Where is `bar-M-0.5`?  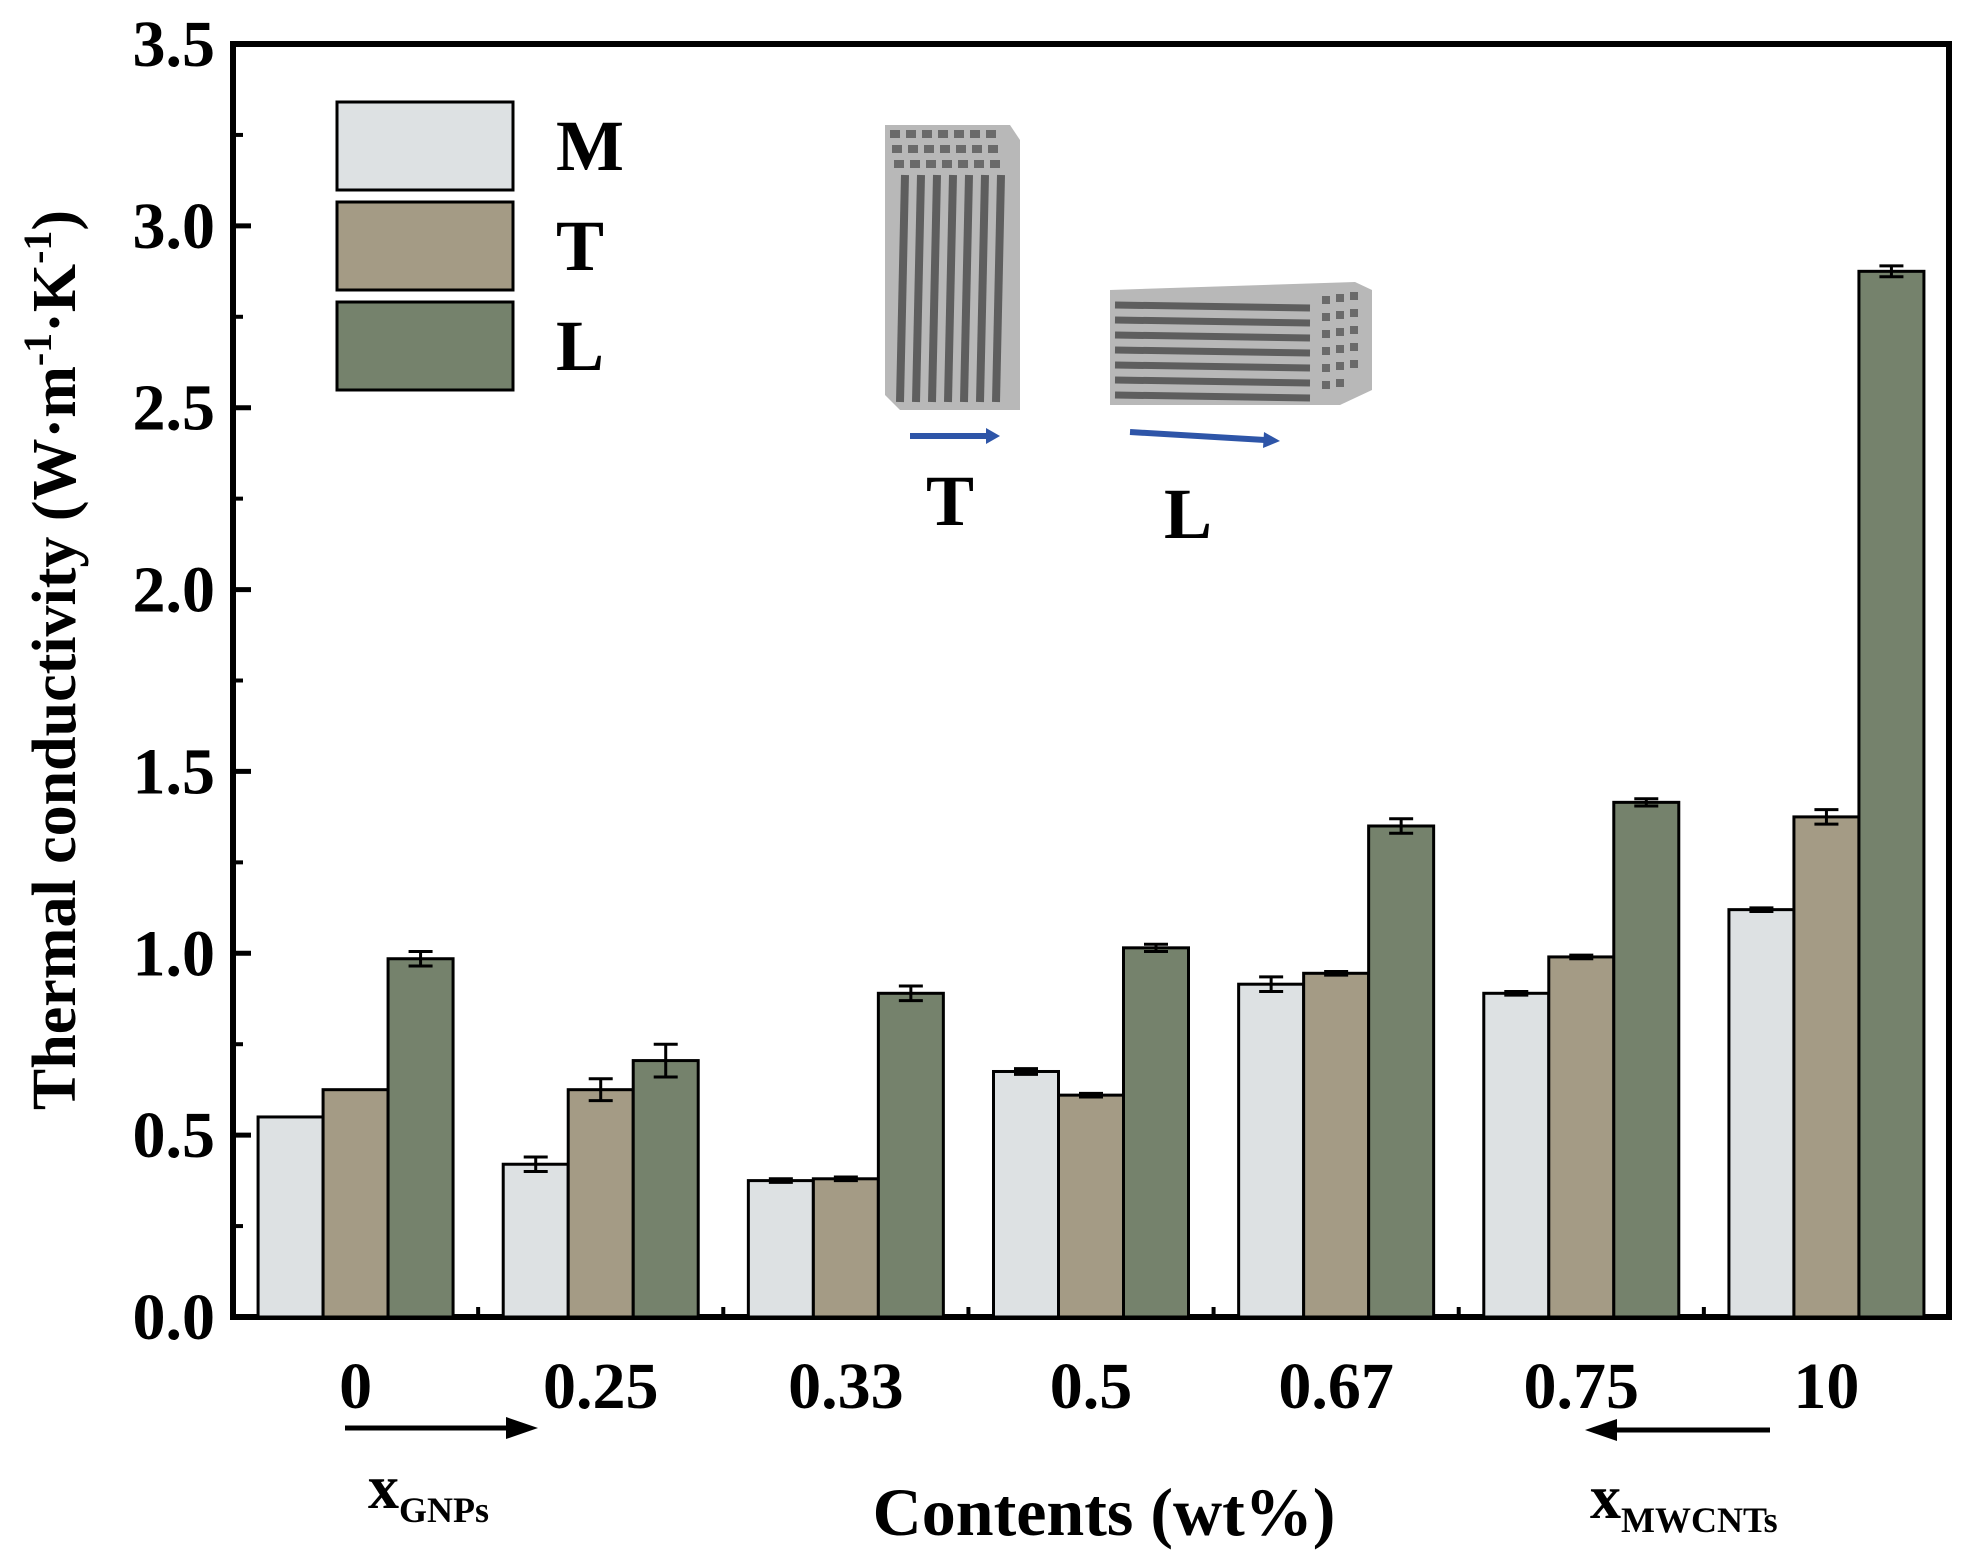
bar-M-0.5 is located at coordinates (1026, 1194).